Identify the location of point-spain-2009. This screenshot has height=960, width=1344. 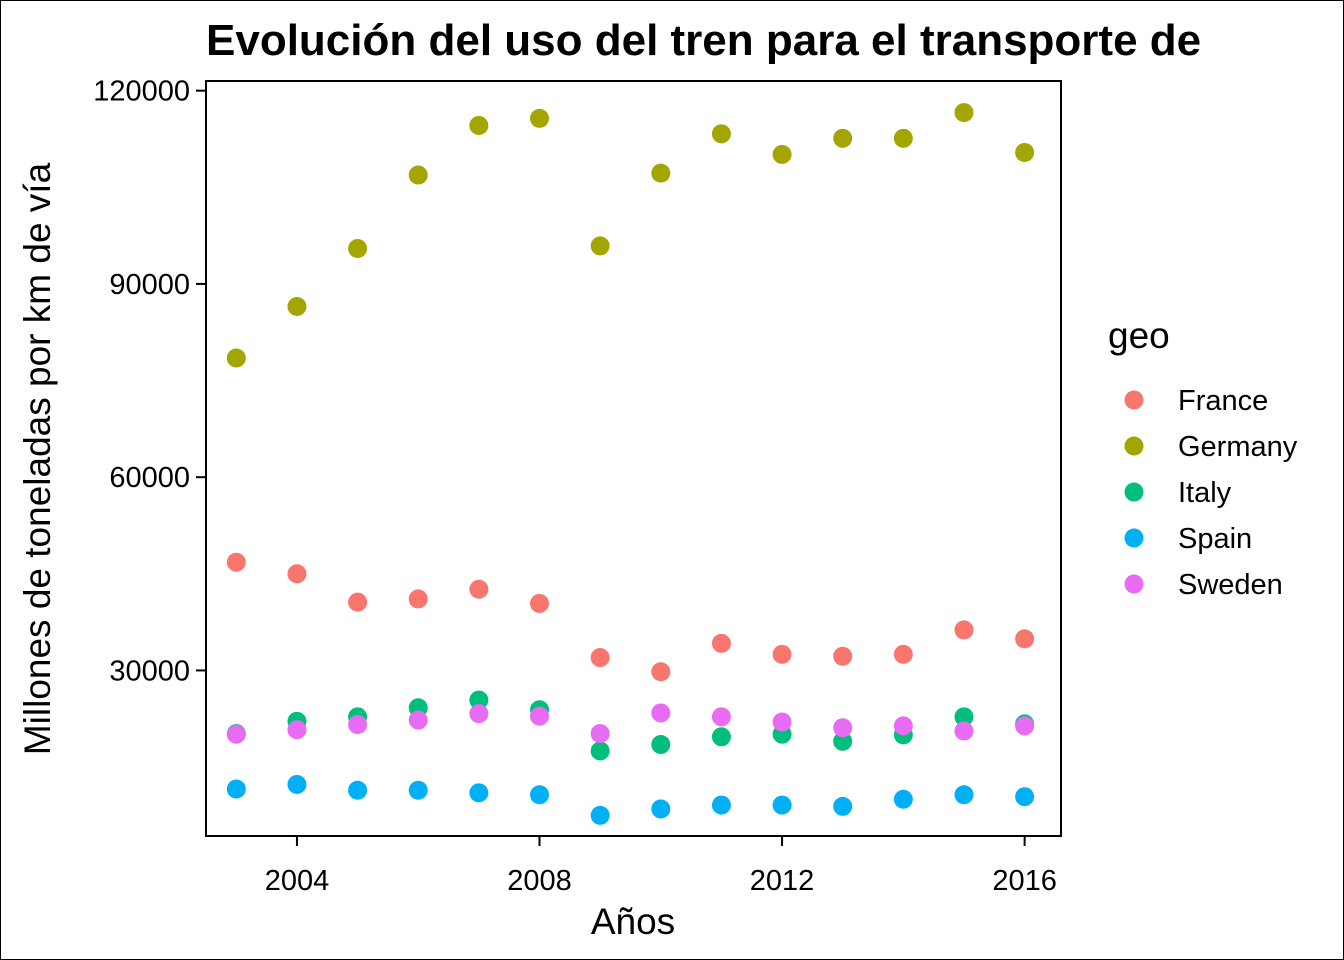
(600, 815).